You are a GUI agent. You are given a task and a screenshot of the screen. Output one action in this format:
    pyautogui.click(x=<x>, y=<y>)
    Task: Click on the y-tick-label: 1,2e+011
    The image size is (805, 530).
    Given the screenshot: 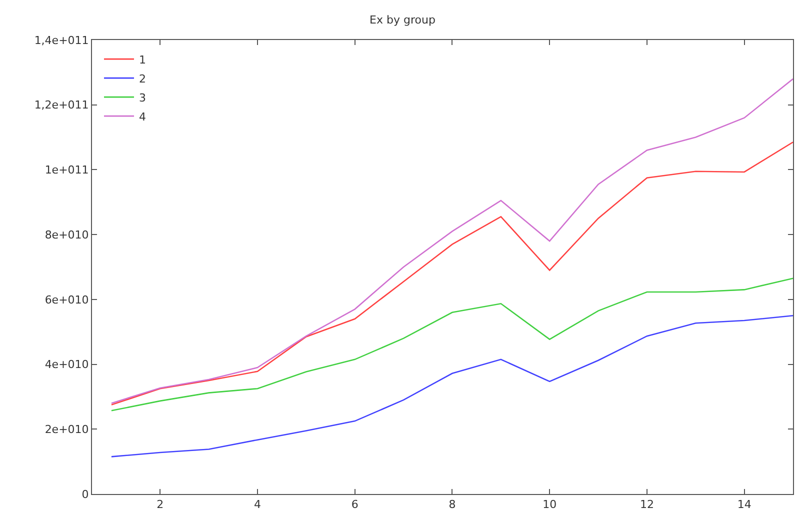 What is the action you would take?
    pyautogui.click(x=61, y=105)
    